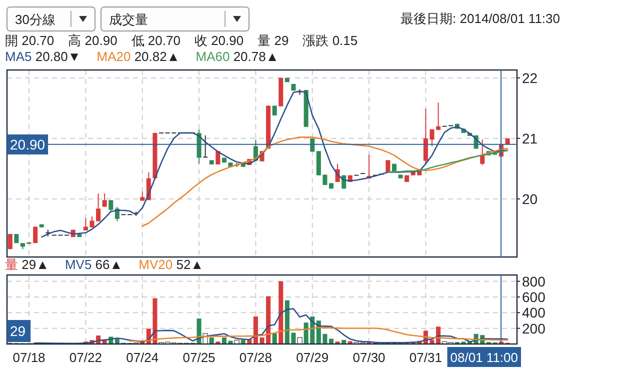 This screenshot has height=373, width=623. I want to click on x-tick-label: 07/18, so click(29, 357).